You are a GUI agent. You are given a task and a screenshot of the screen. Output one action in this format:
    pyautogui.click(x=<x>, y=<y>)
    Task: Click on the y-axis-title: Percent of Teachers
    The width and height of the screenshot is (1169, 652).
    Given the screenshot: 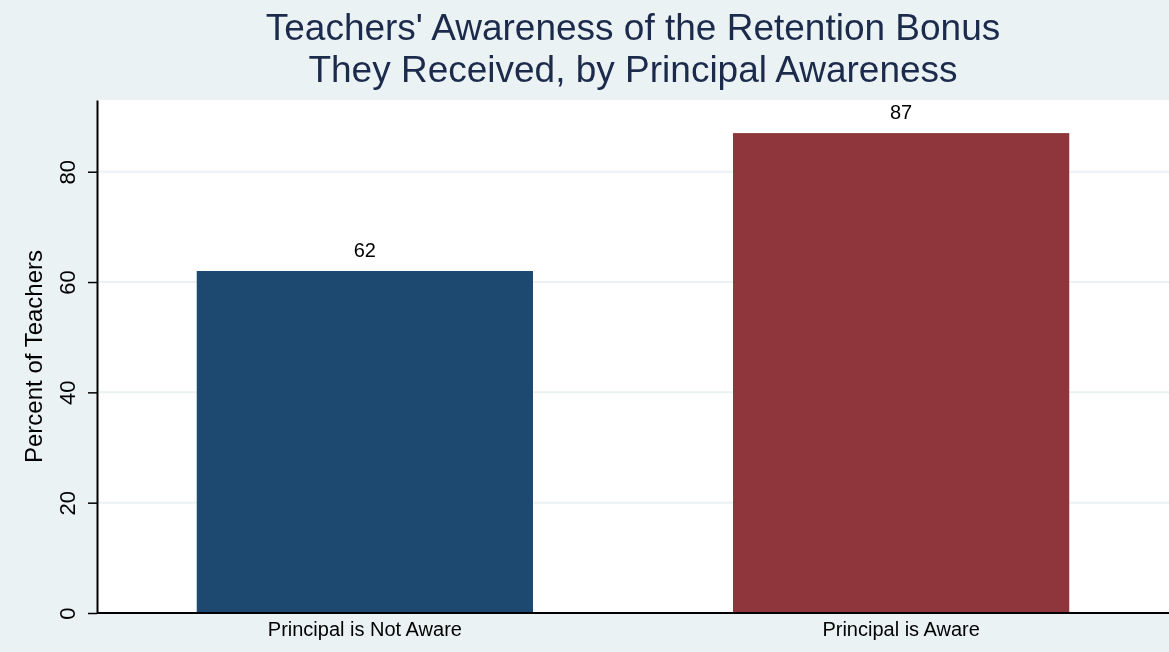 What is the action you would take?
    pyautogui.click(x=33, y=356)
    